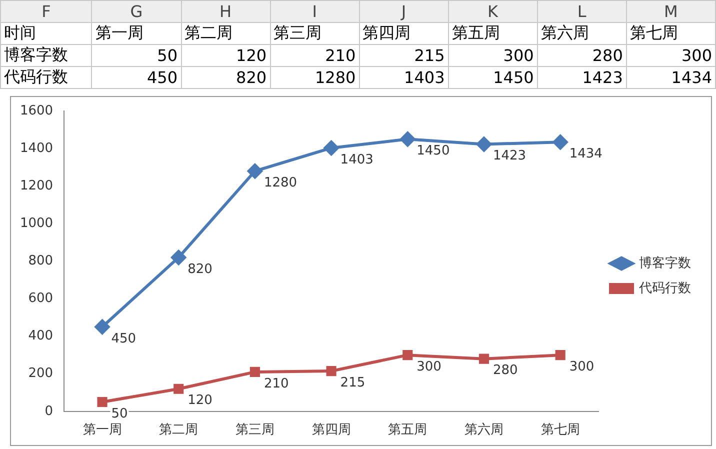 Image resolution: width=716 pixels, height=449 pixels. I want to click on text: 280, so click(581, 55).